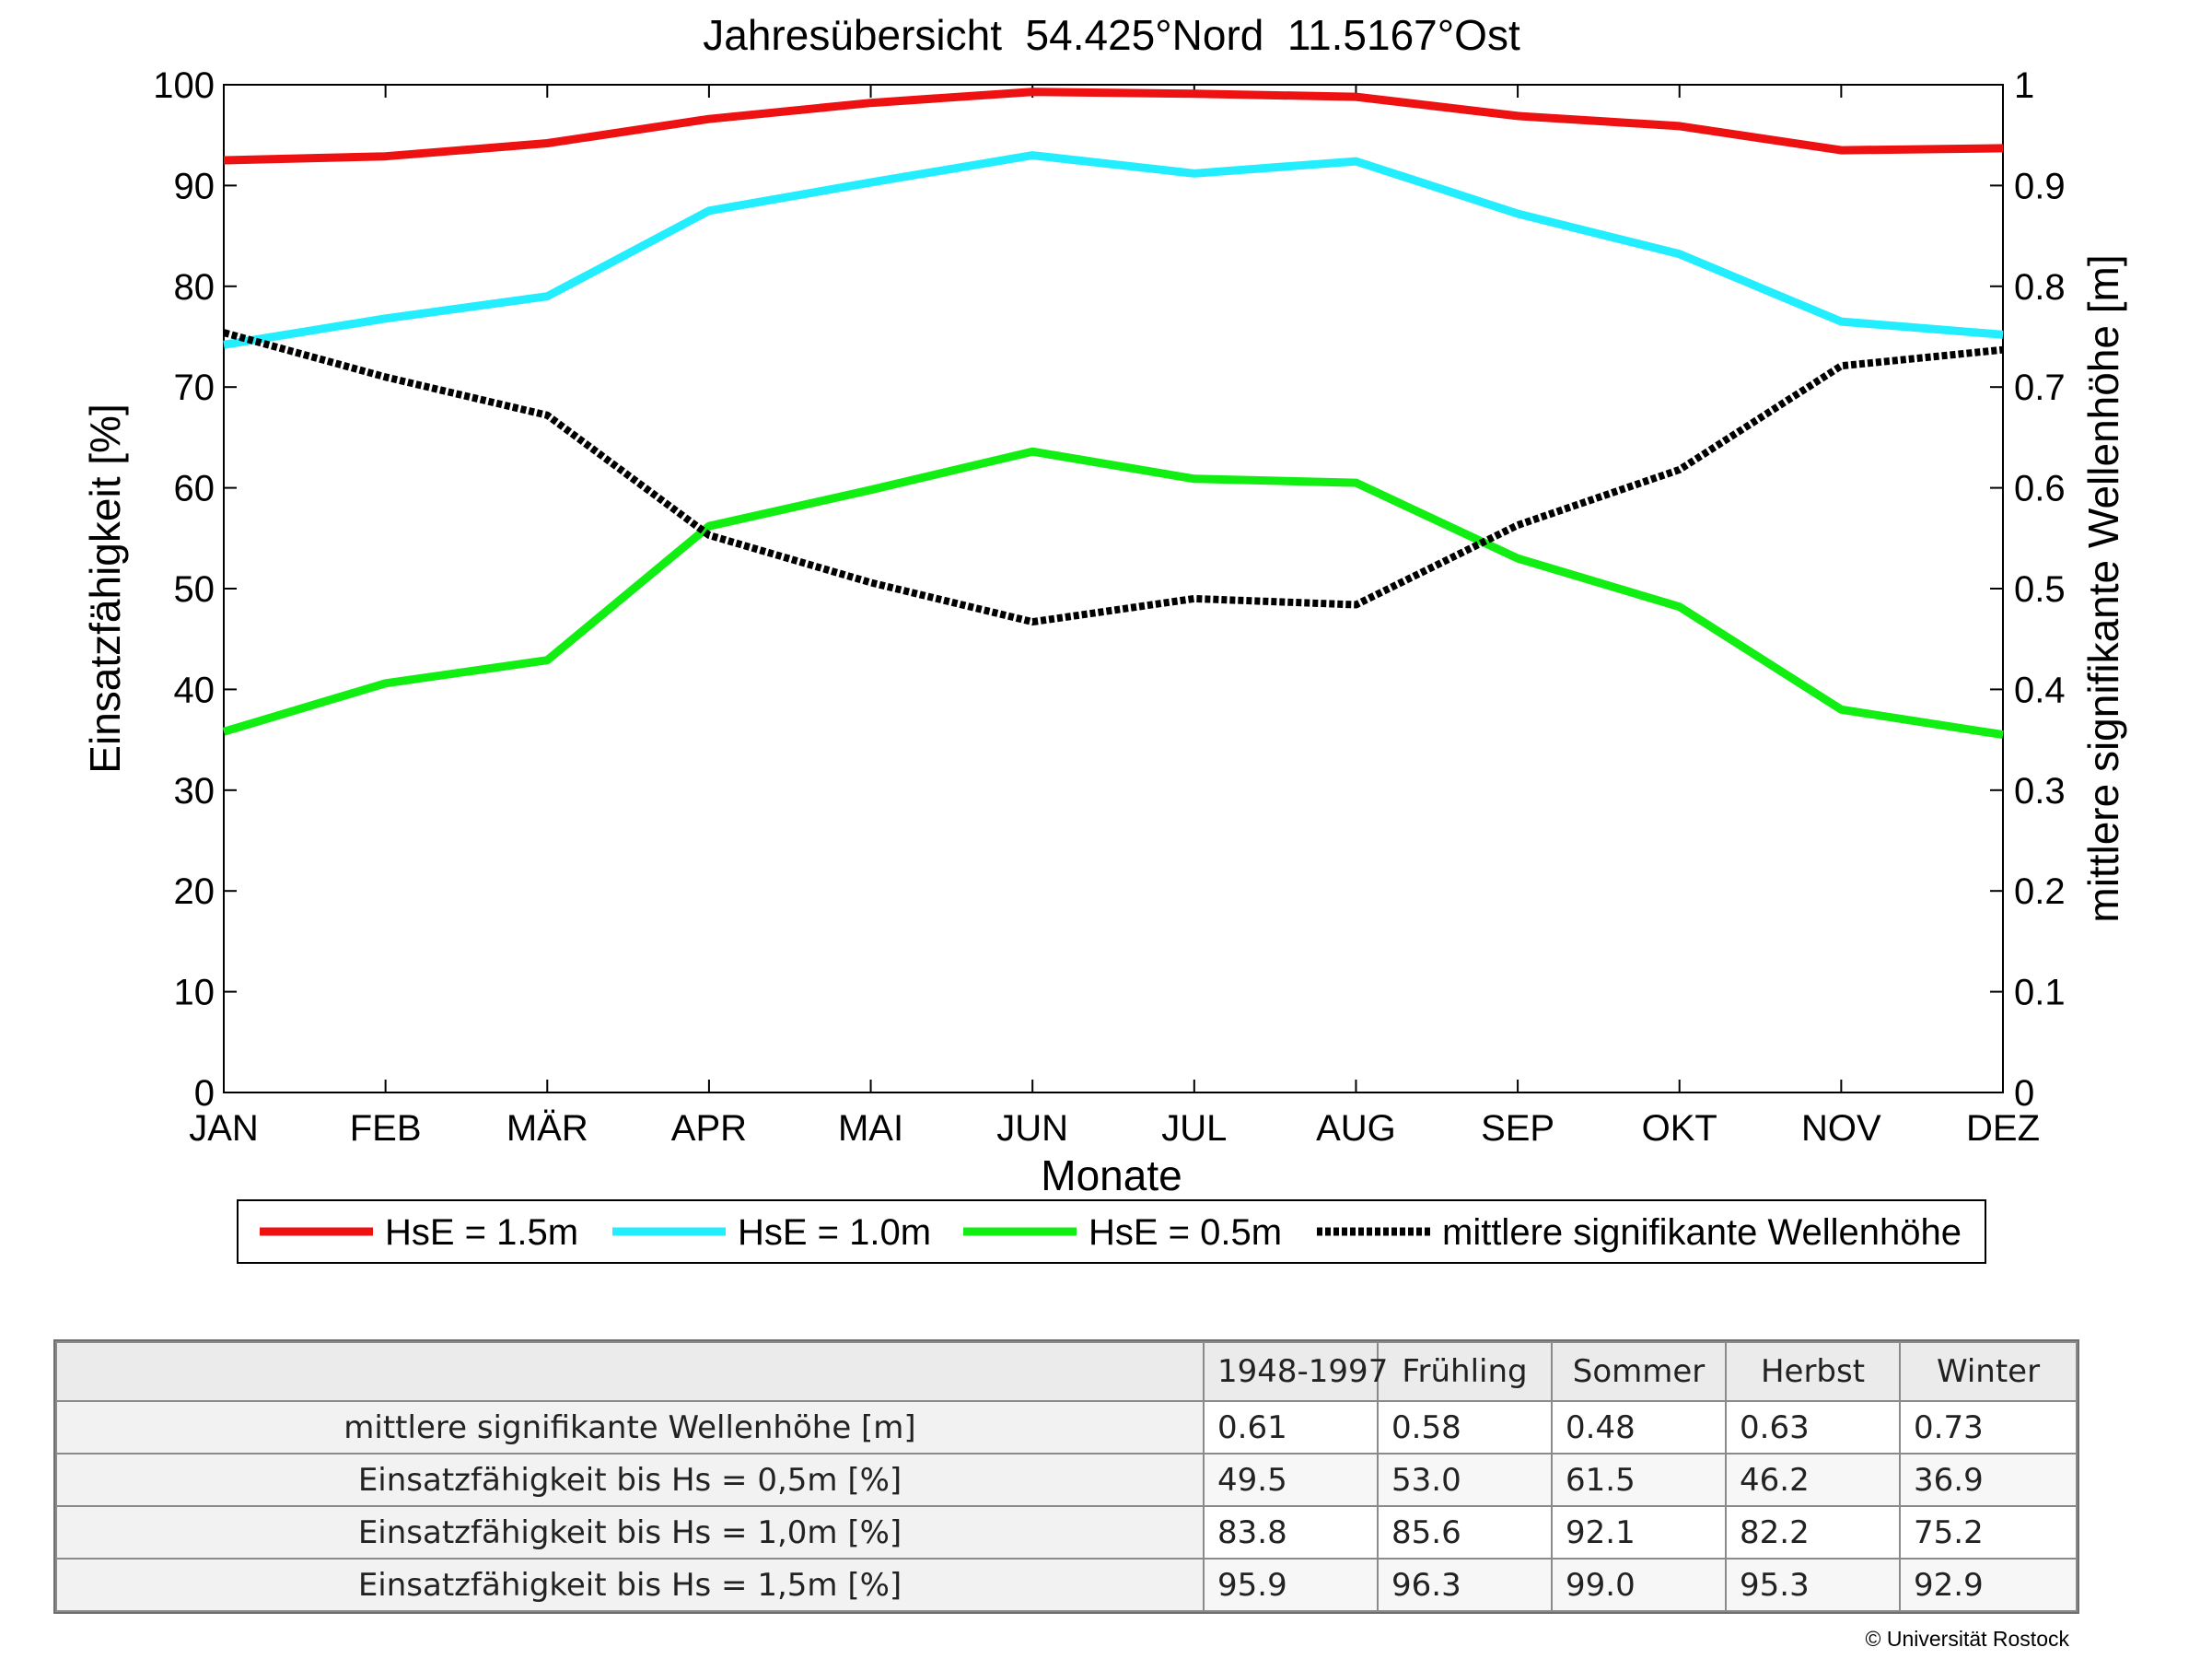 This screenshot has height=1659, width=2212. What do you see at coordinates (1989, 1585) in the screenshot?
I see `table-cell: 92.9` at bounding box center [1989, 1585].